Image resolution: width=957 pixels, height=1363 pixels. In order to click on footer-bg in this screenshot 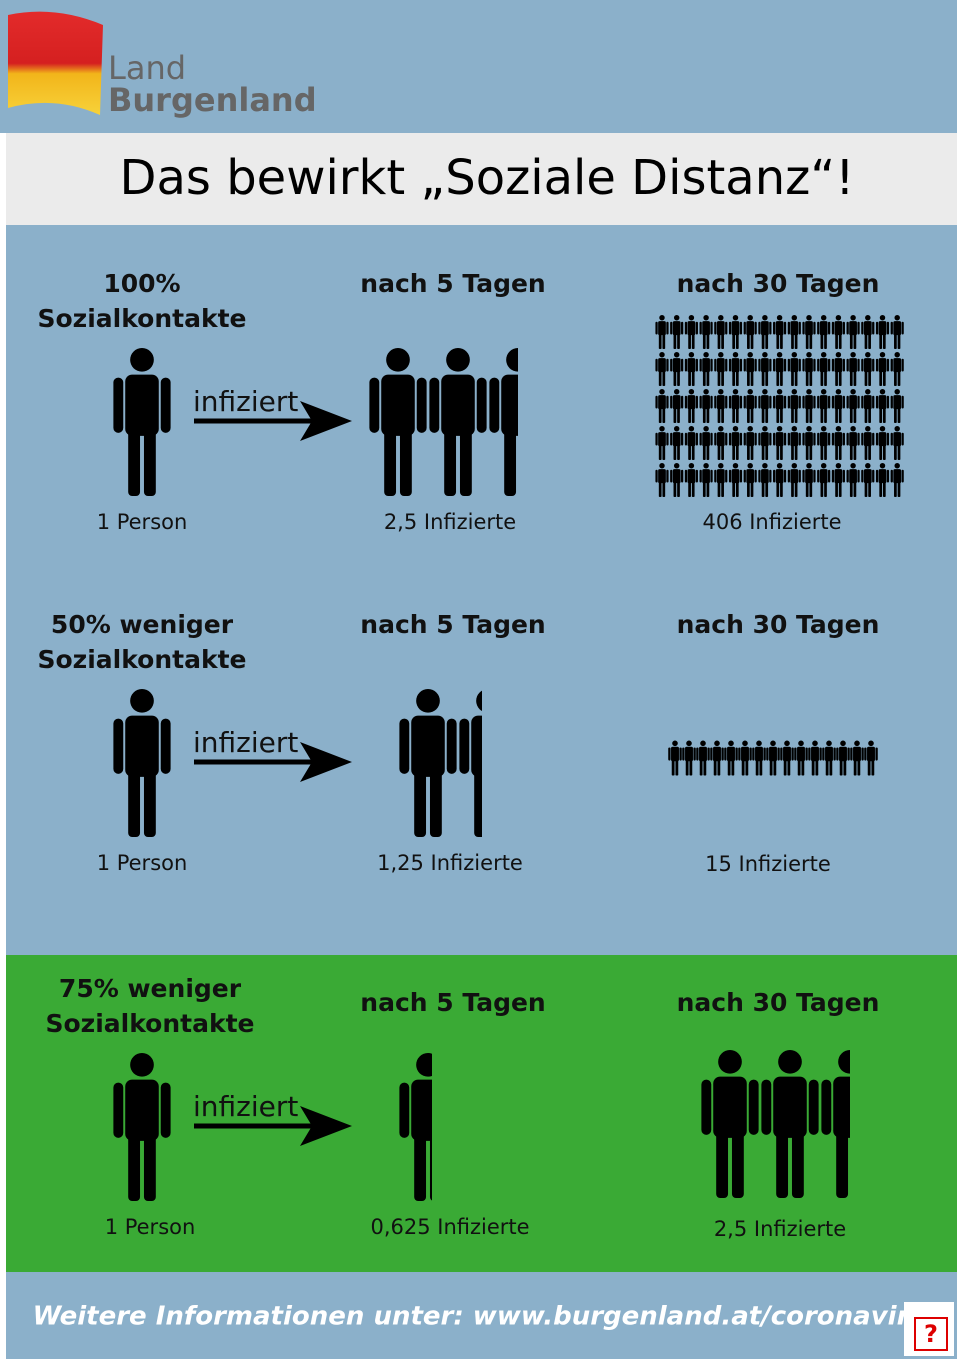, I will do `click(481, 1315)`.